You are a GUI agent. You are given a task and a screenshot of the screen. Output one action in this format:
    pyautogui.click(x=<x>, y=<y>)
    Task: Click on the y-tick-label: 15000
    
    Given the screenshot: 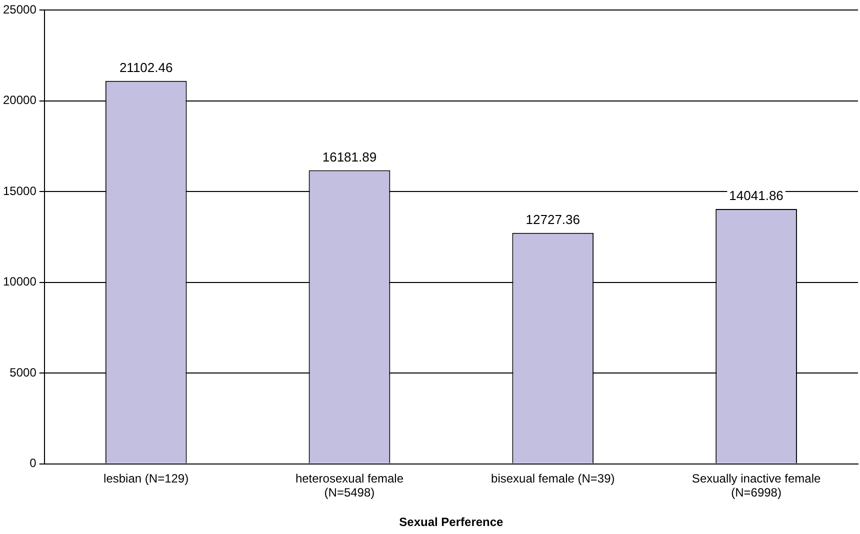 What is the action you would take?
    pyautogui.click(x=19, y=191)
    